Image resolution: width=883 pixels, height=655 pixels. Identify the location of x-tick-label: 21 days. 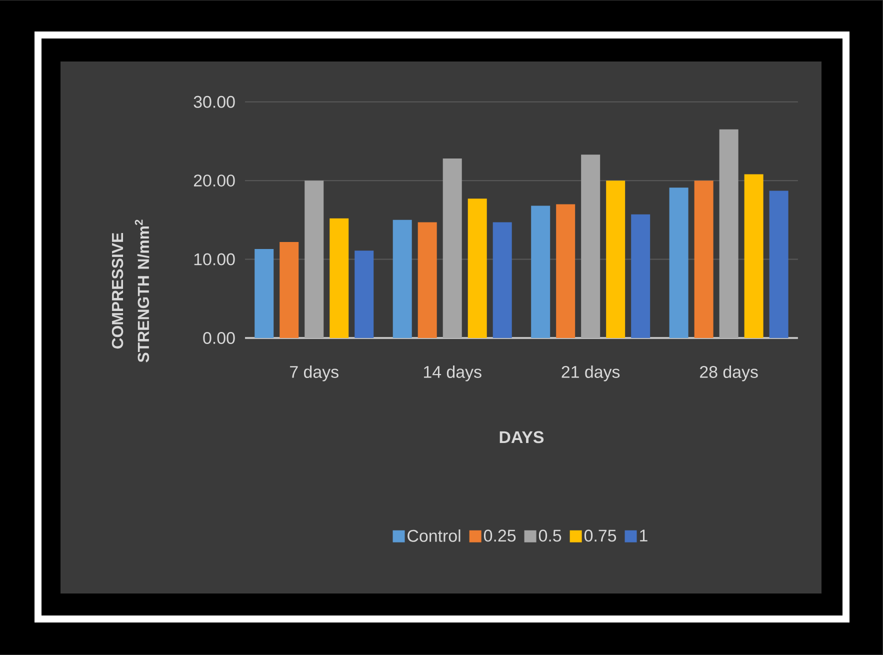
(591, 374).